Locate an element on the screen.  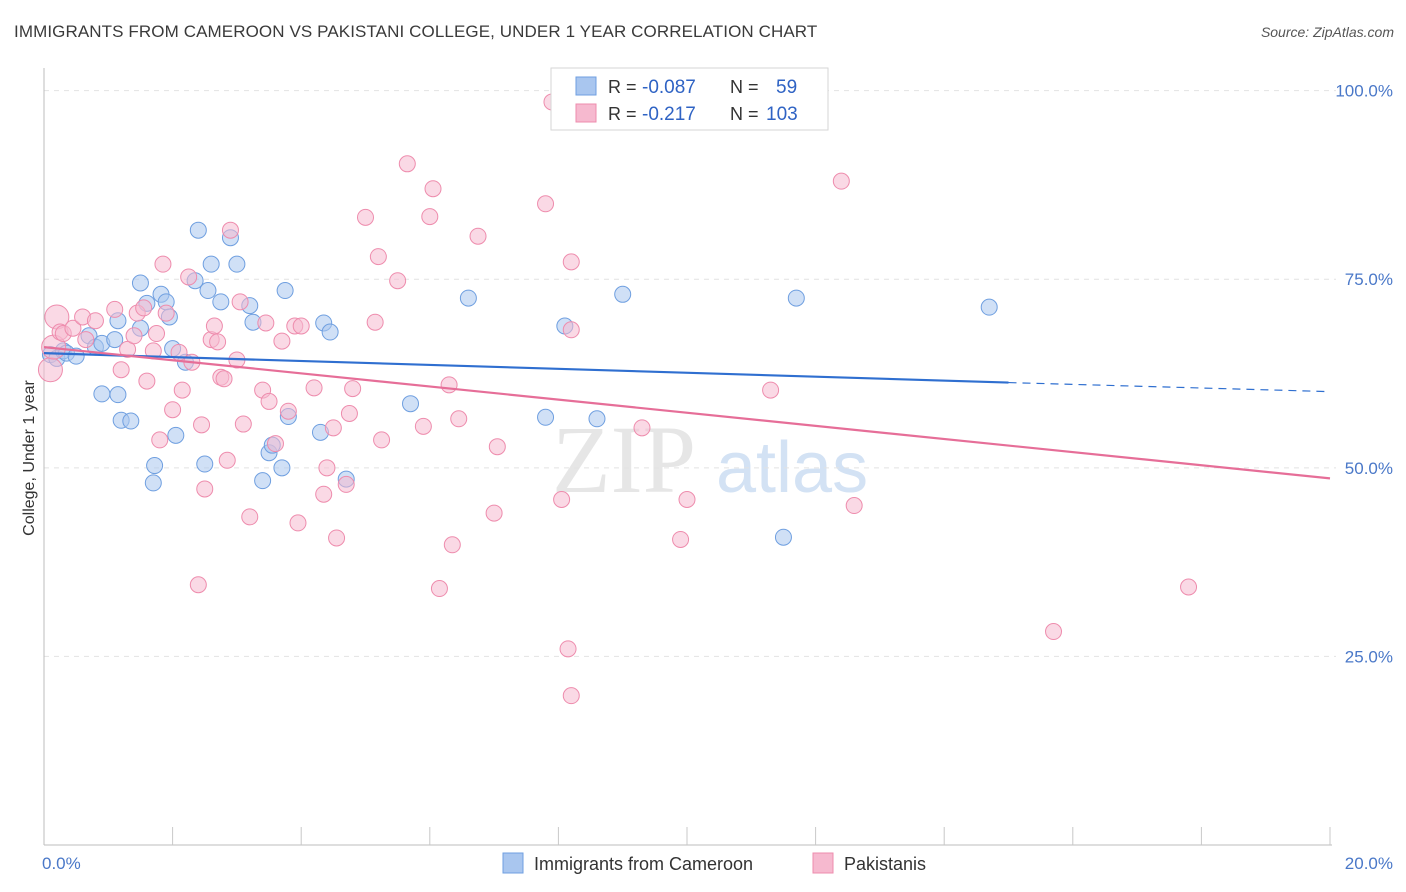
correlation-legend: R = -0.087 N = 59 R = -0.217 N = 103 is located at coordinates (689, 99).